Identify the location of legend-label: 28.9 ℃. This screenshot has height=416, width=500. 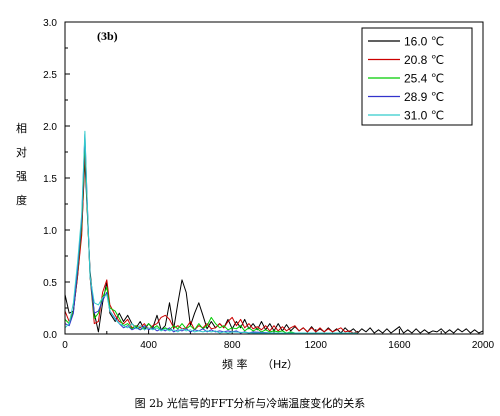
(424, 97).